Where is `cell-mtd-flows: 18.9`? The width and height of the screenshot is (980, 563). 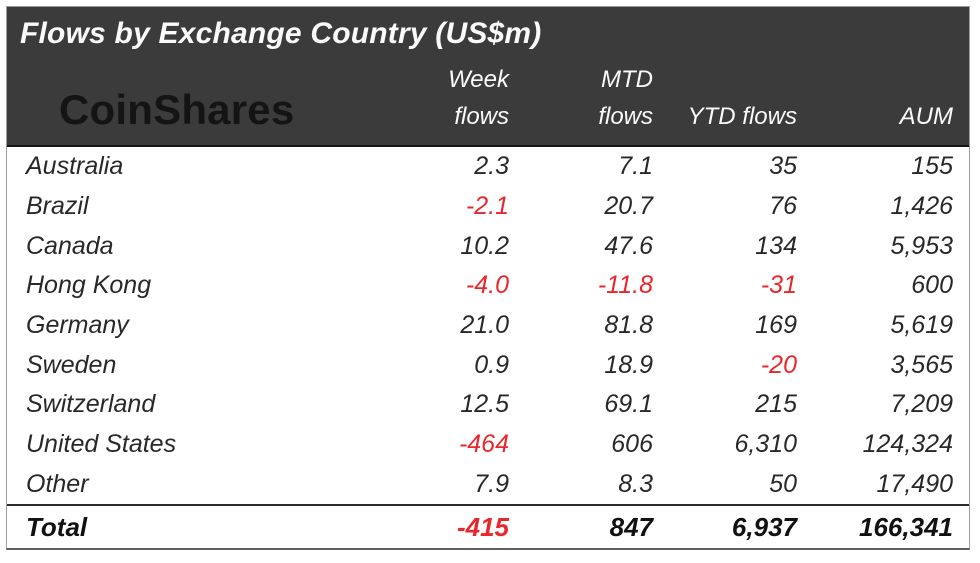
cell-mtd-flows: 18.9 is located at coordinates (628, 364).